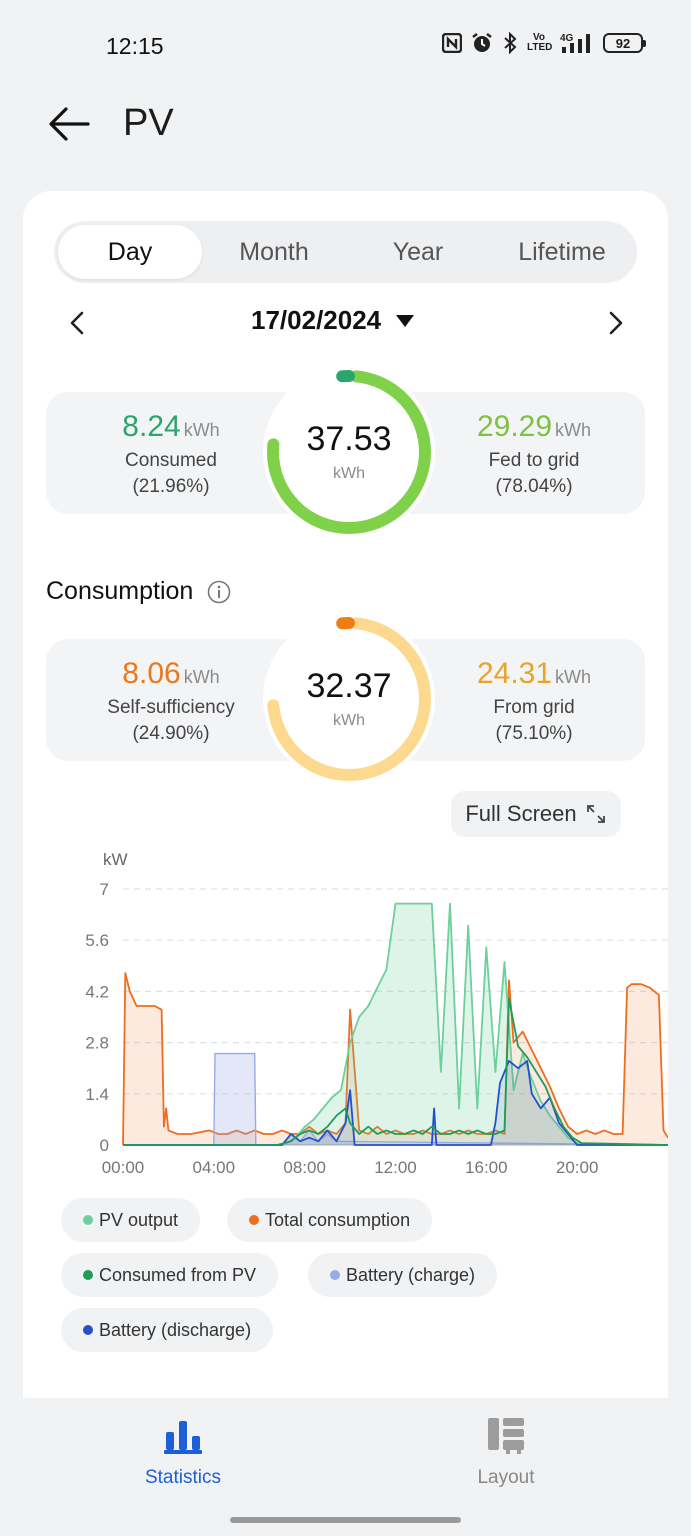 This screenshot has height=1536, width=691. I want to click on yield-fed-arc, so click(349, 452).